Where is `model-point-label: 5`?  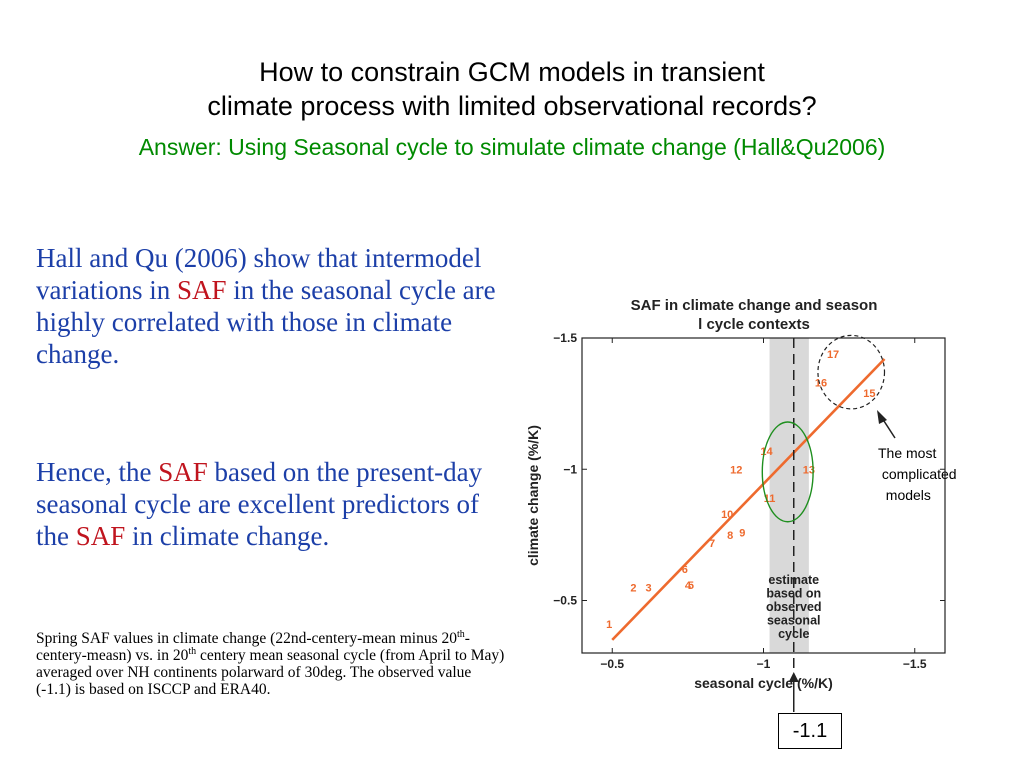 model-point-label: 5 is located at coordinates (691, 586).